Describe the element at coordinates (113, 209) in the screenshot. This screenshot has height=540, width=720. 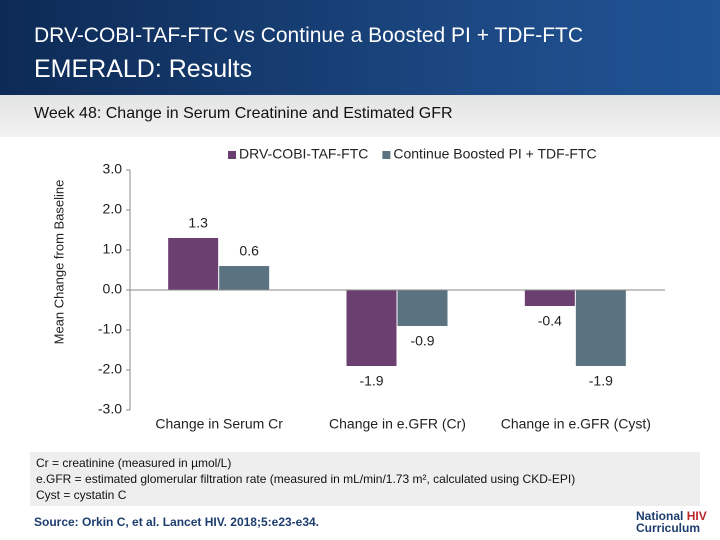
I see `y-tick-label: 2.0` at that location.